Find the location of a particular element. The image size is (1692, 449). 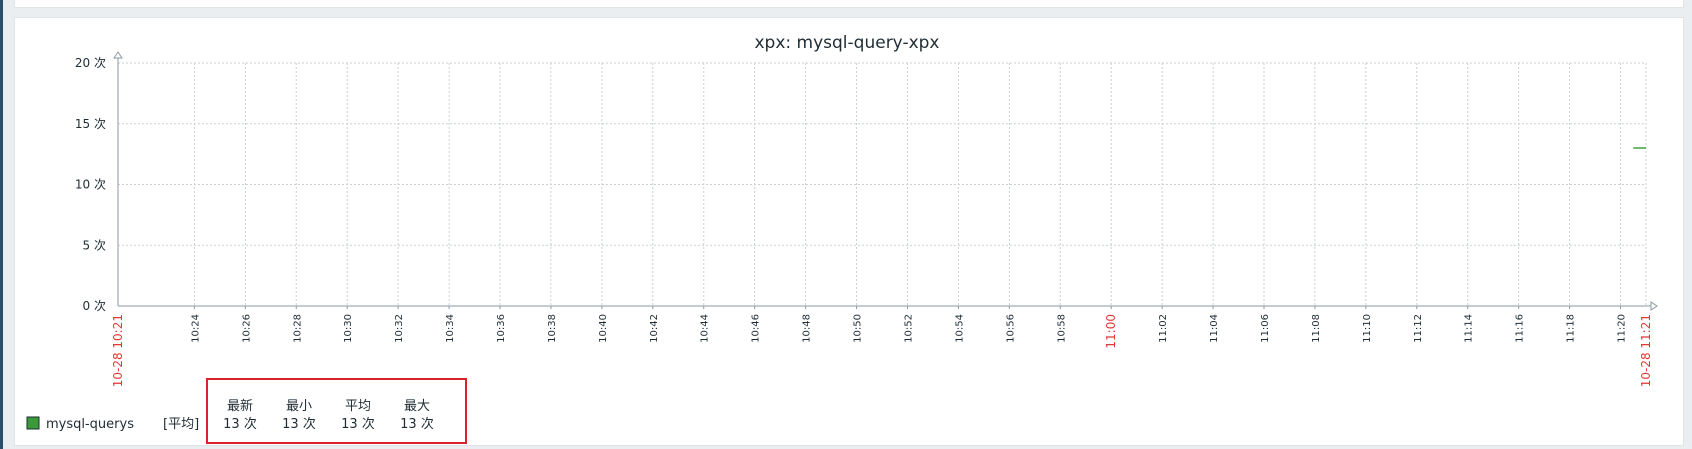

y-tick-label: 0 次 is located at coordinates (94, 306).